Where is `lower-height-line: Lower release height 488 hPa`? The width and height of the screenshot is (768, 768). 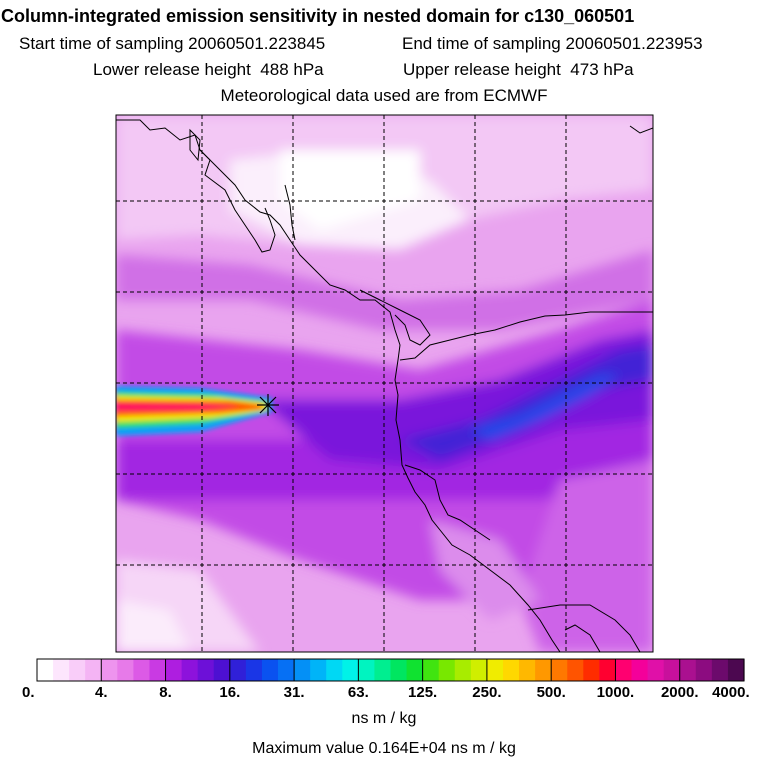
lower-height-line: Lower release height 488 hPa is located at coordinates (208, 70).